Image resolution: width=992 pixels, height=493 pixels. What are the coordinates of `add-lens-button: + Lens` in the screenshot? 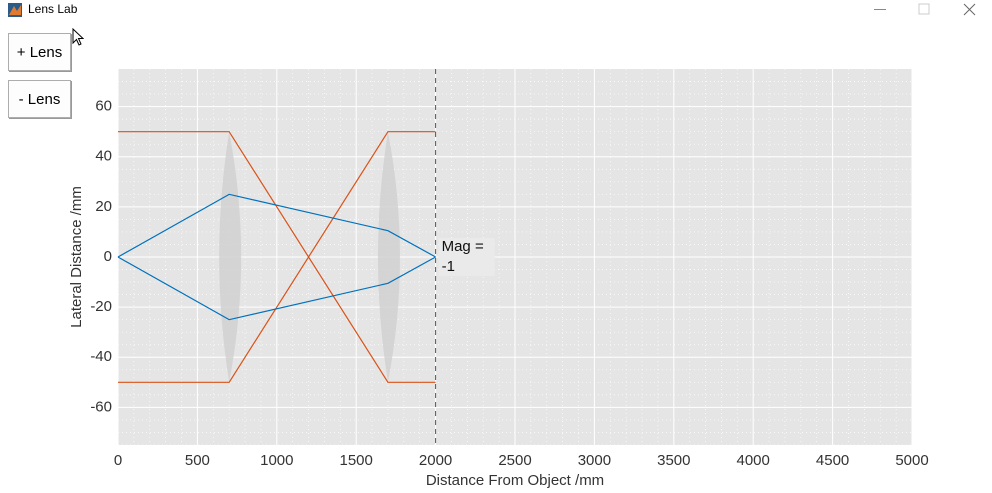 It's located at (39, 52).